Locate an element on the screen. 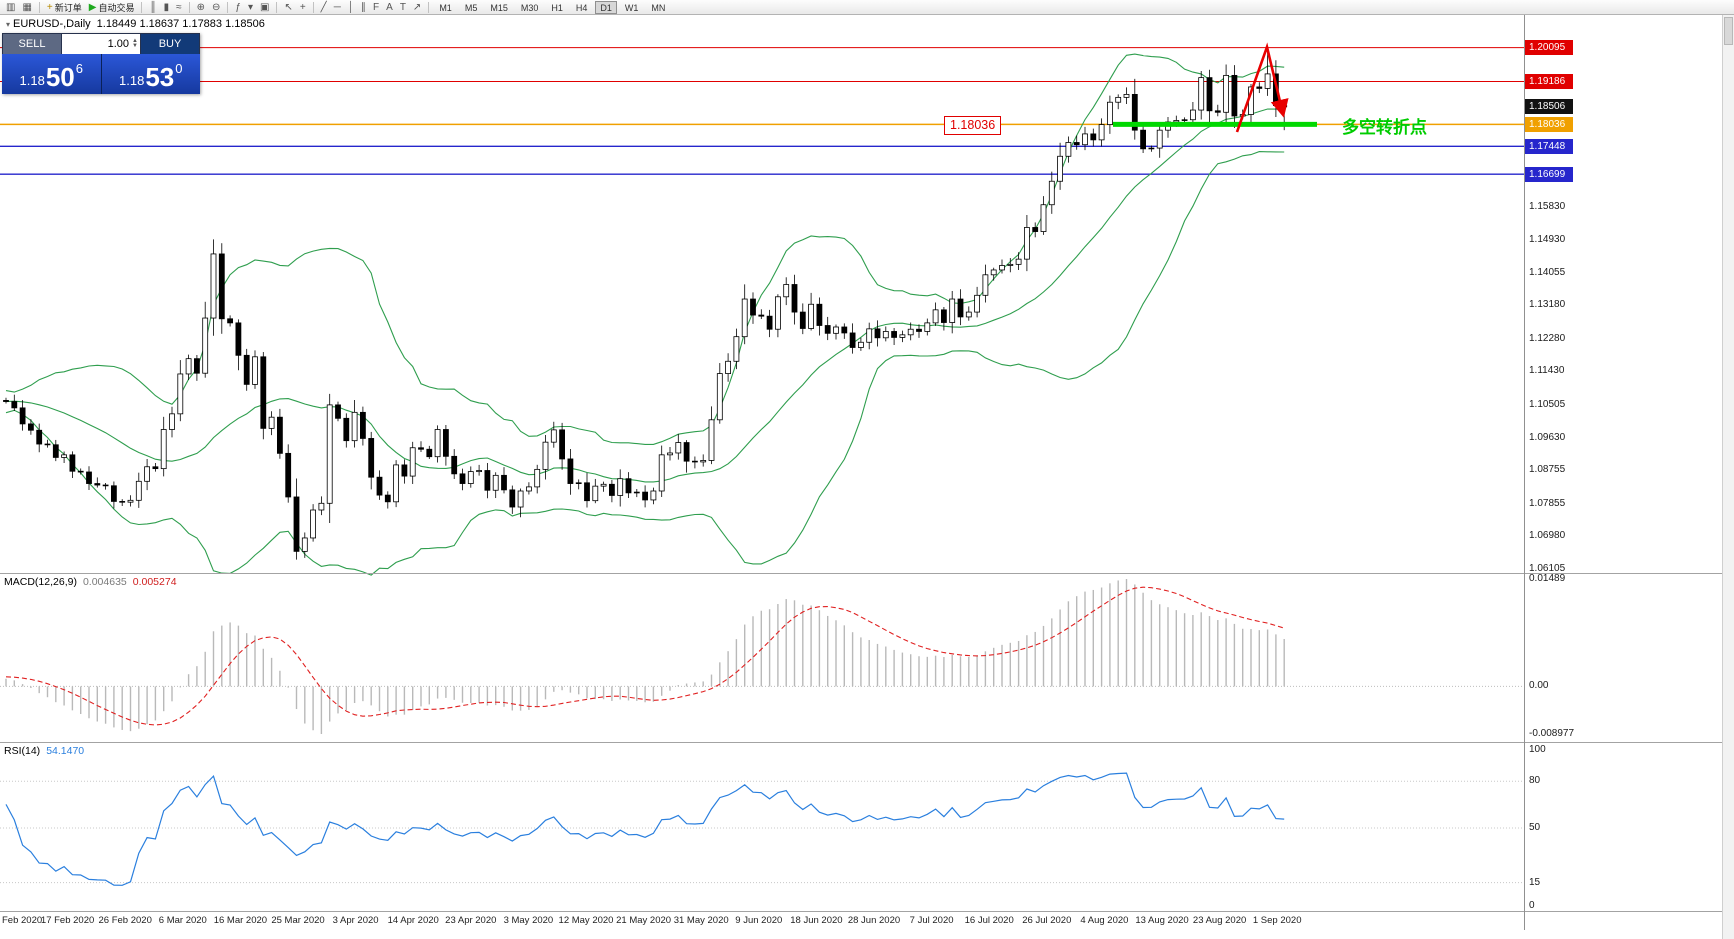 This screenshot has width=1734, height=939. date-label: 6 Mar 2020 is located at coordinates (182, 920).